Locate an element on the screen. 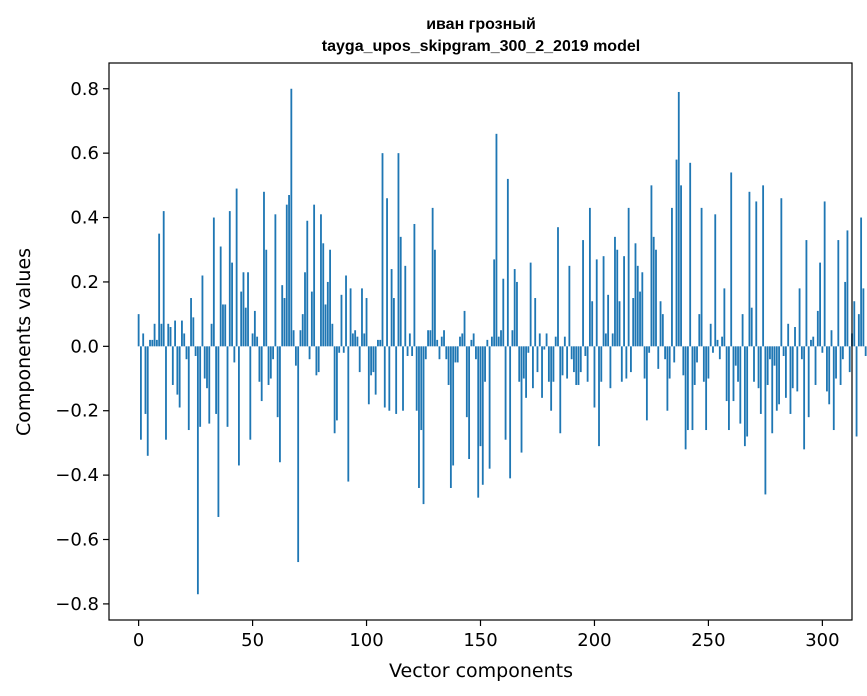 The image size is (867, 696). y-axis-label: Components values is located at coordinates (24, 342).